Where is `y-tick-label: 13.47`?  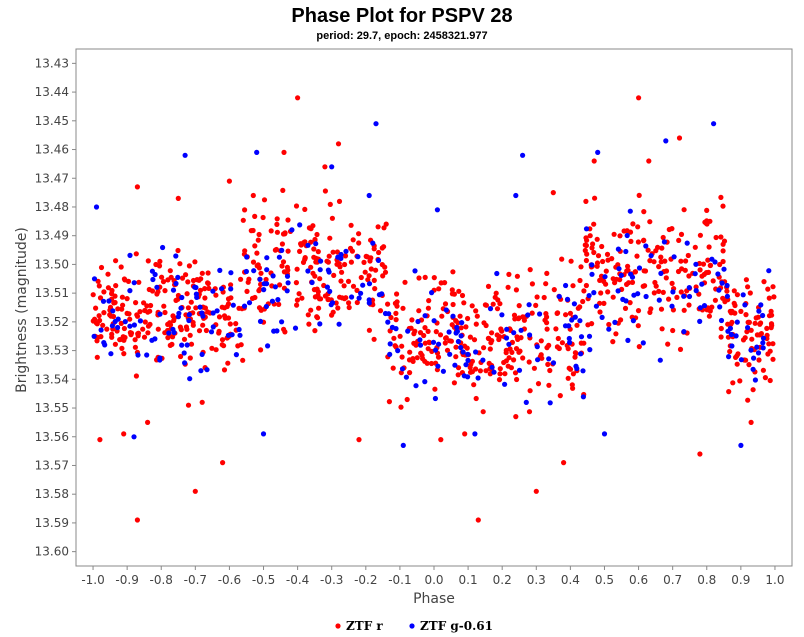
y-tick-label: 13.47 is located at coordinates (52, 178).